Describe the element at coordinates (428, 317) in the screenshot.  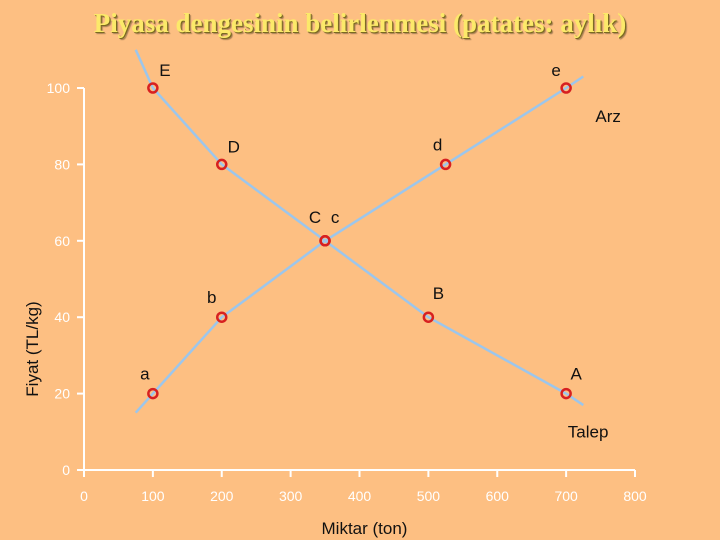
I see `point-marker-B` at that location.